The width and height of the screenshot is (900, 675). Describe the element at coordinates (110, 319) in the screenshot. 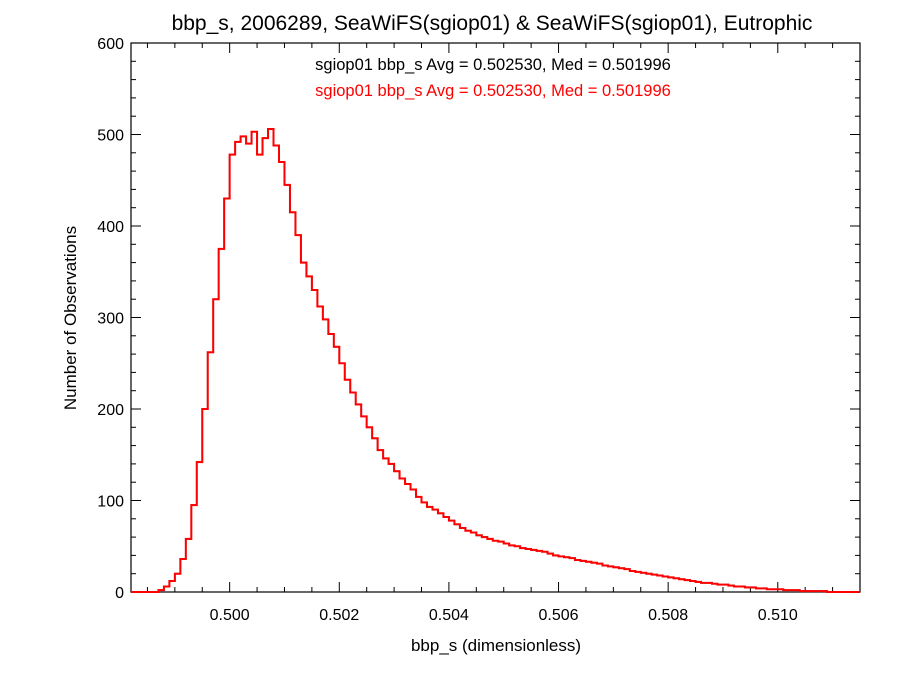

I see `y-tick-label: 300` at that location.